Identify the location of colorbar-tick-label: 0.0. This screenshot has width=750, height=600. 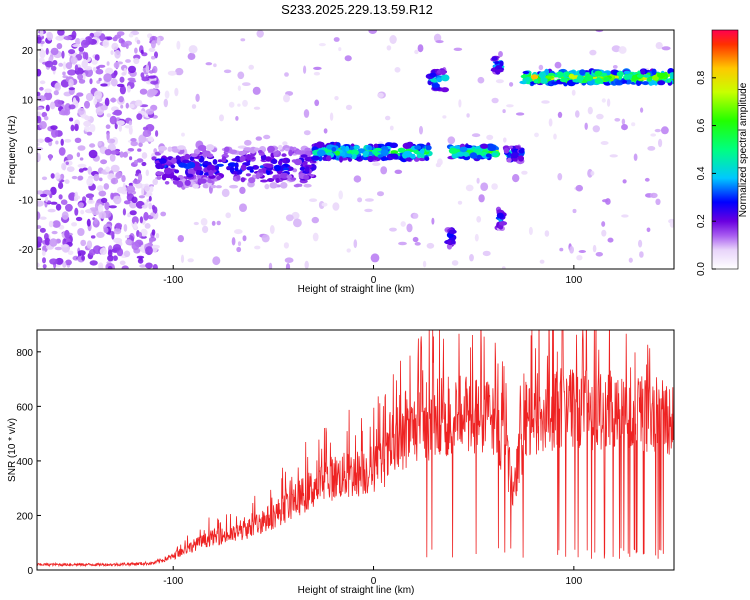
(701, 269).